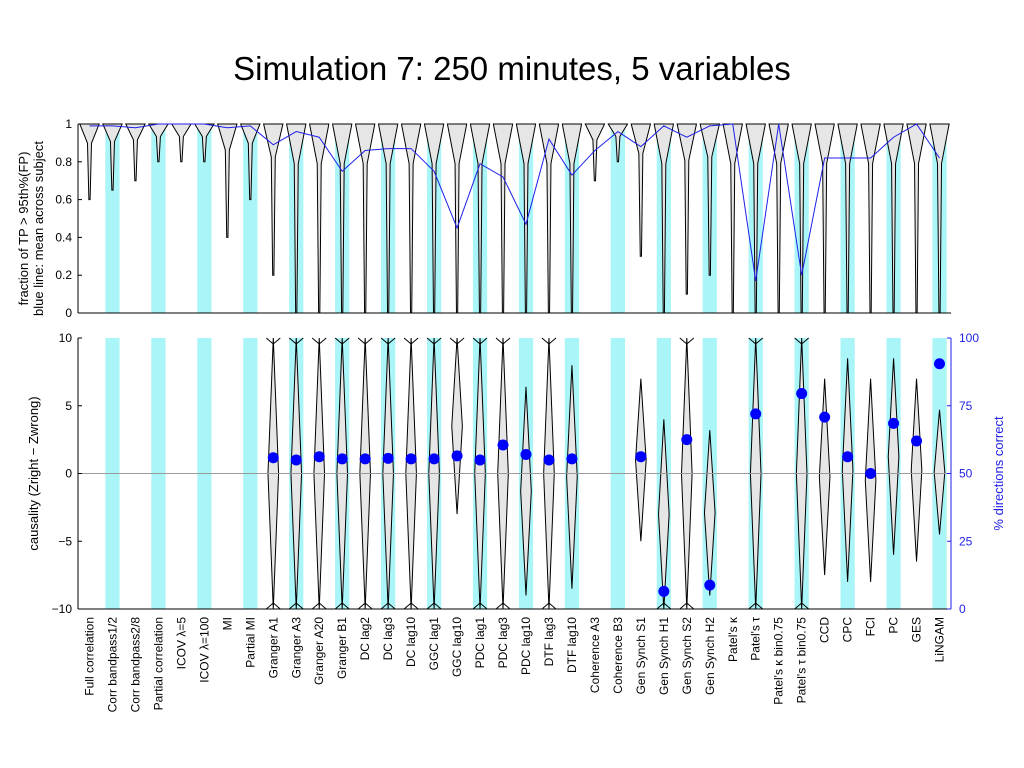 This screenshot has height=768, width=1024. Describe the element at coordinates (480, 643) in the screenshot. I see `category-label: PDC lag1` at that location.